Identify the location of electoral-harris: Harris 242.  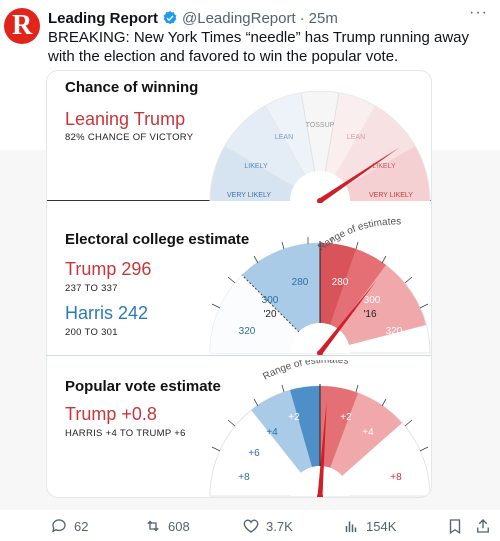
(107, 313).